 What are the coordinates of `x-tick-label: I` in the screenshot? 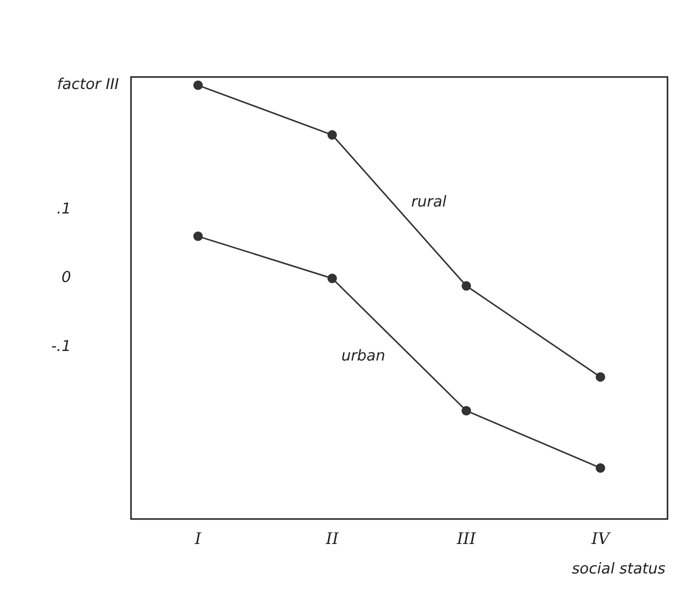 It's located at (198, 538).